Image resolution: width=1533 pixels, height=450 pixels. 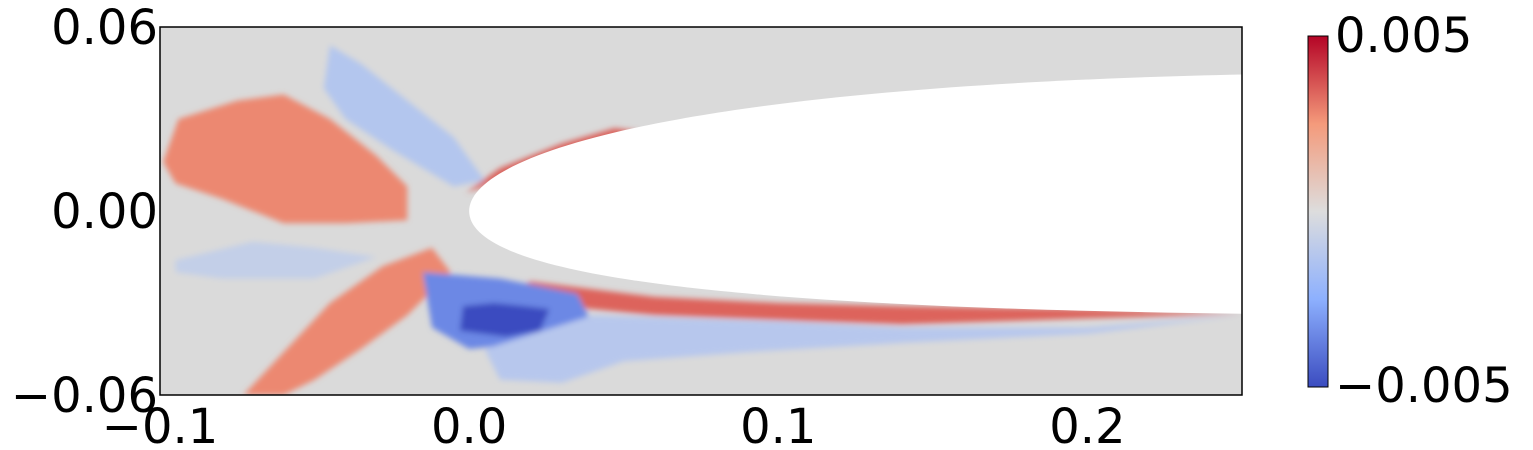 What do you see at coordinates (160, 422) in the screenshot?
I see `x-tick-label: −0.1` at bounding box center [160, 422].